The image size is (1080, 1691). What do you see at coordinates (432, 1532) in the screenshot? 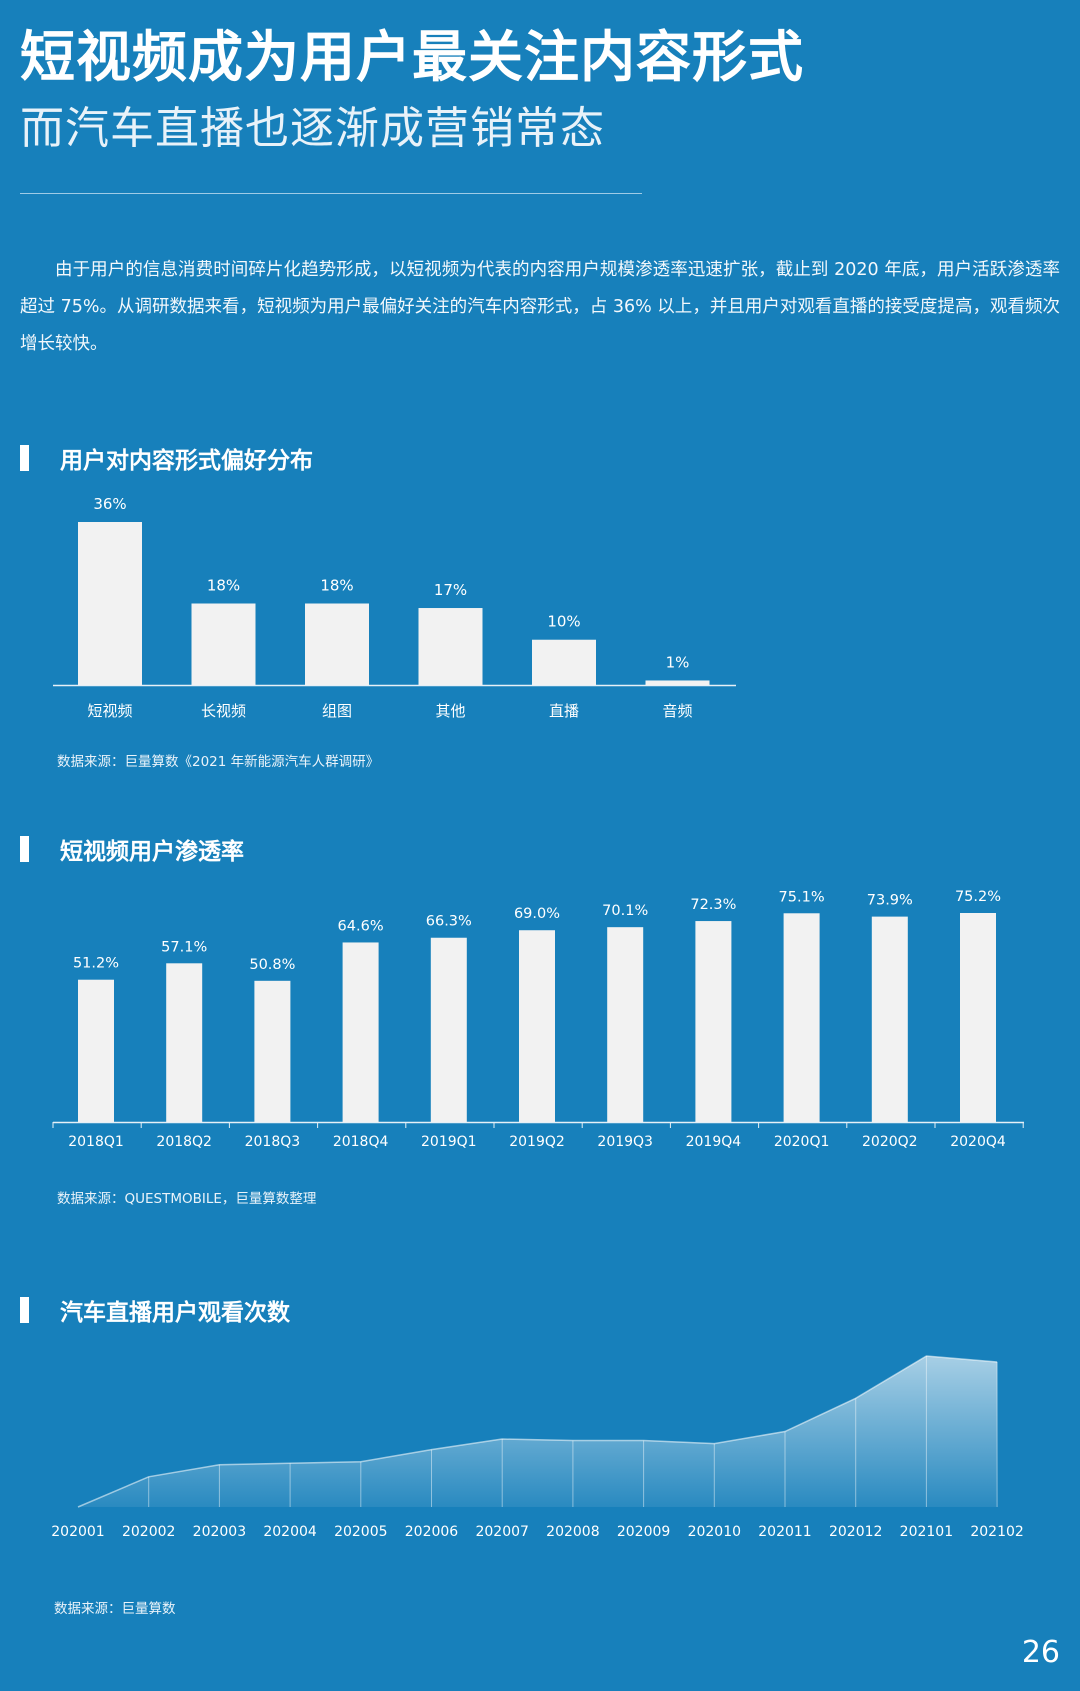
I see `x-tick-label: 202006` at bounding box center [432, 1532].